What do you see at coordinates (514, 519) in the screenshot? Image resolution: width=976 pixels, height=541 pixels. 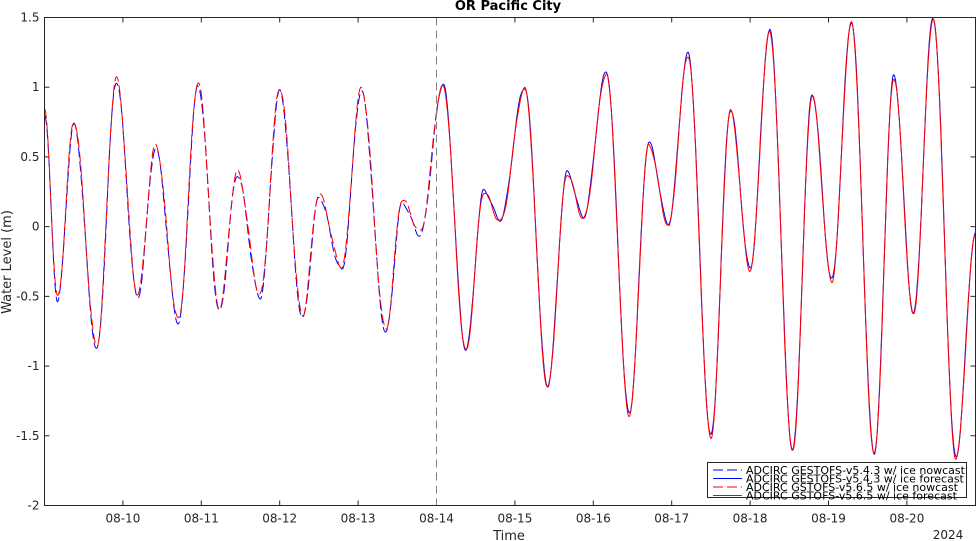 I see `x-tick-label: 08-15` at bounding box center [514, 519].